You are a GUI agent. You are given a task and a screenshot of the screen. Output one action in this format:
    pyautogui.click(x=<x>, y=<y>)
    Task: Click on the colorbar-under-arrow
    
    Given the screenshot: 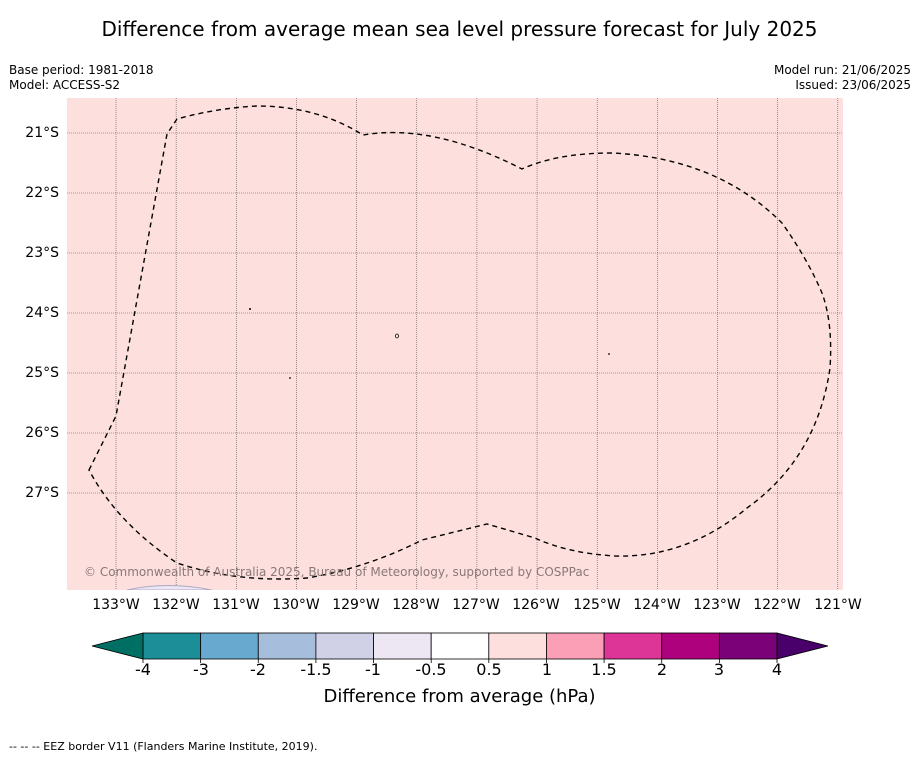 What is the action you would take?
    pyautogui.click(x=117, y=646)
    